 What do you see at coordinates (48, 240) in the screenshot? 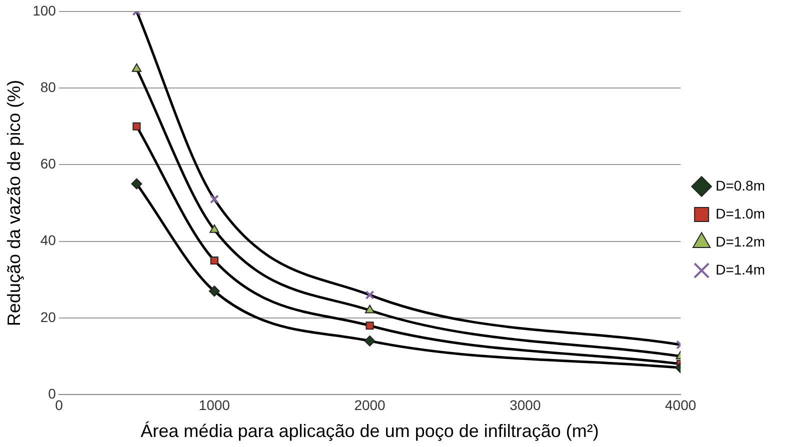
I see `y-tick-label: 40` at bounding box center [48, 240].